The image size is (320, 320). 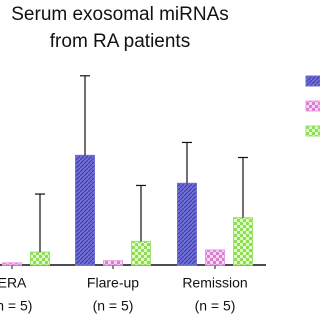 I want to click on x-tick-label: ERA, so click(x=13, y=283).